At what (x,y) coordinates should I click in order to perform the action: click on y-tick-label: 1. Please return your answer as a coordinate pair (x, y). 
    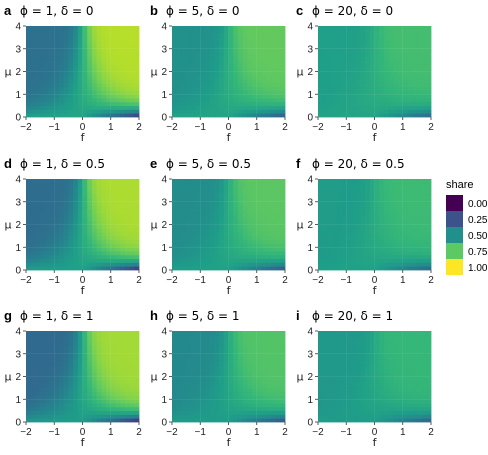
    Looking at the image, I should click on (164, 95).